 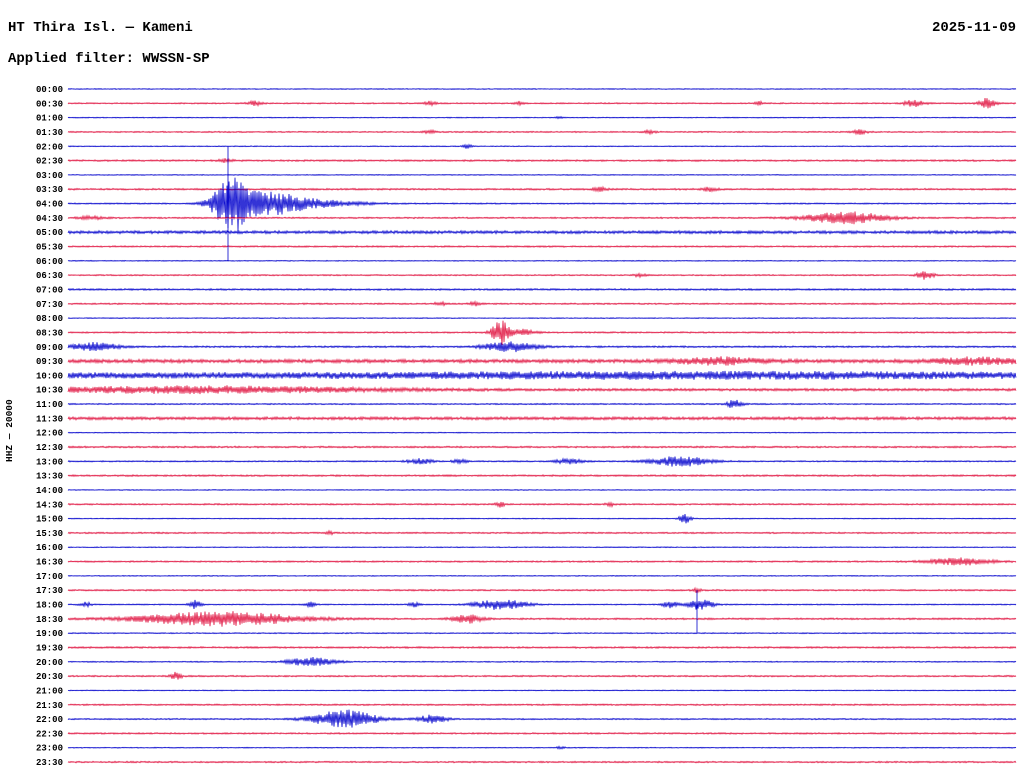 I want to click on time-label-00:00: 00:00, so click(x=49, y=90).